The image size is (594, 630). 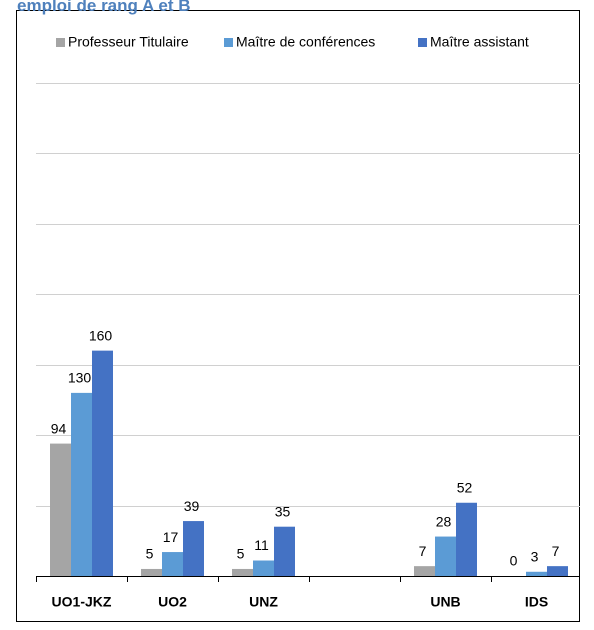 What do you see at coordinates (192, 506) in the screenshot?
I see `data-label: 39` at bounding box center [192, 506].